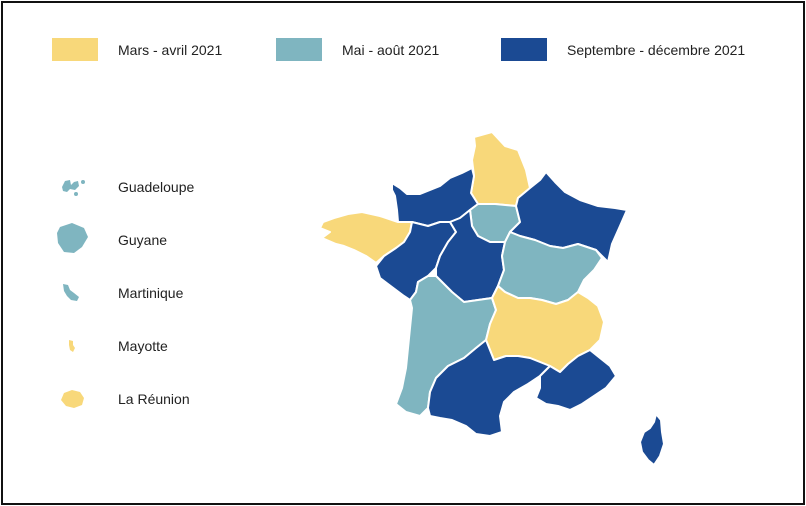 This screenshot has width=806, height=506. I want to click on overseas-la-reunion: La Réunion, so click(162, 399).